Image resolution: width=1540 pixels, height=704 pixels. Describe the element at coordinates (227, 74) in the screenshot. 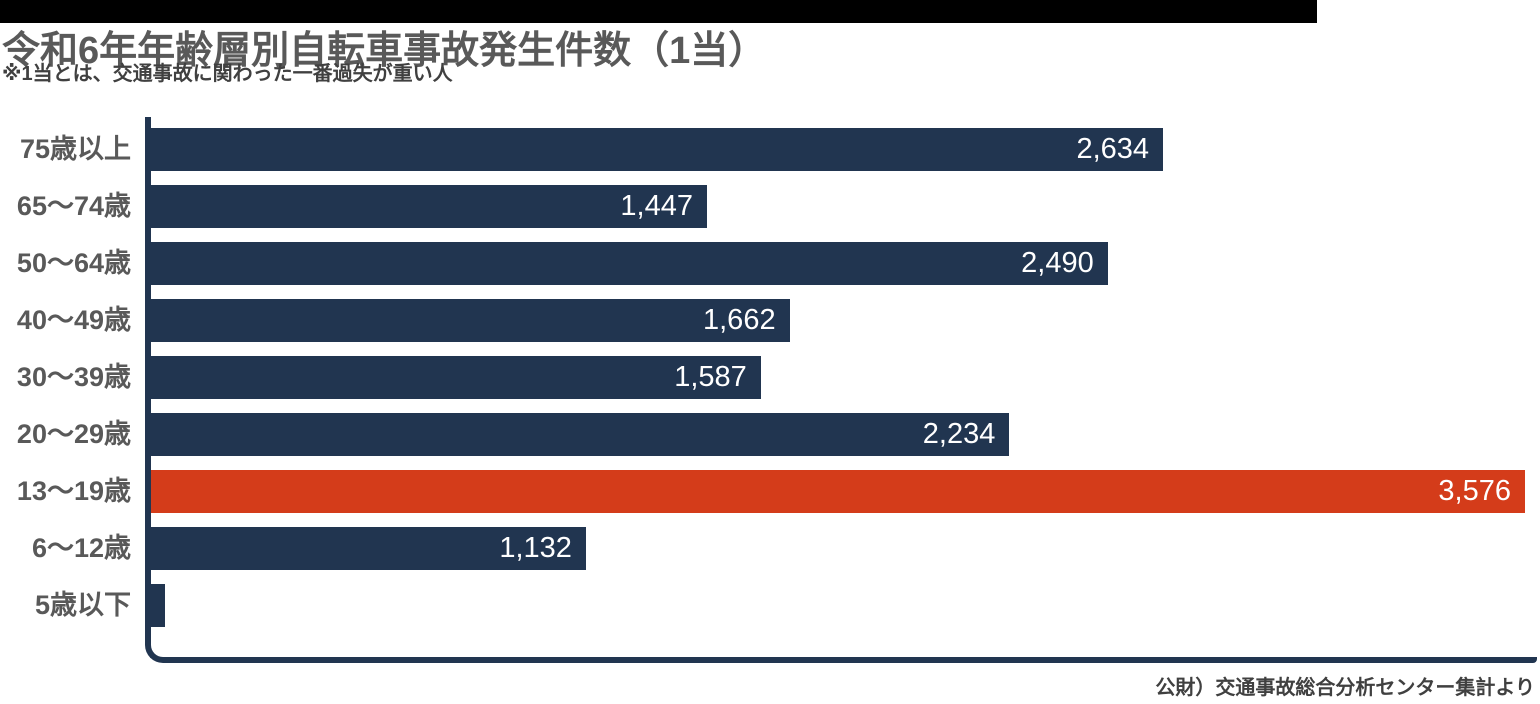

I see `chart-footnote: ※1当とは、交通事故に関わった一番過失が重い人` at that location.